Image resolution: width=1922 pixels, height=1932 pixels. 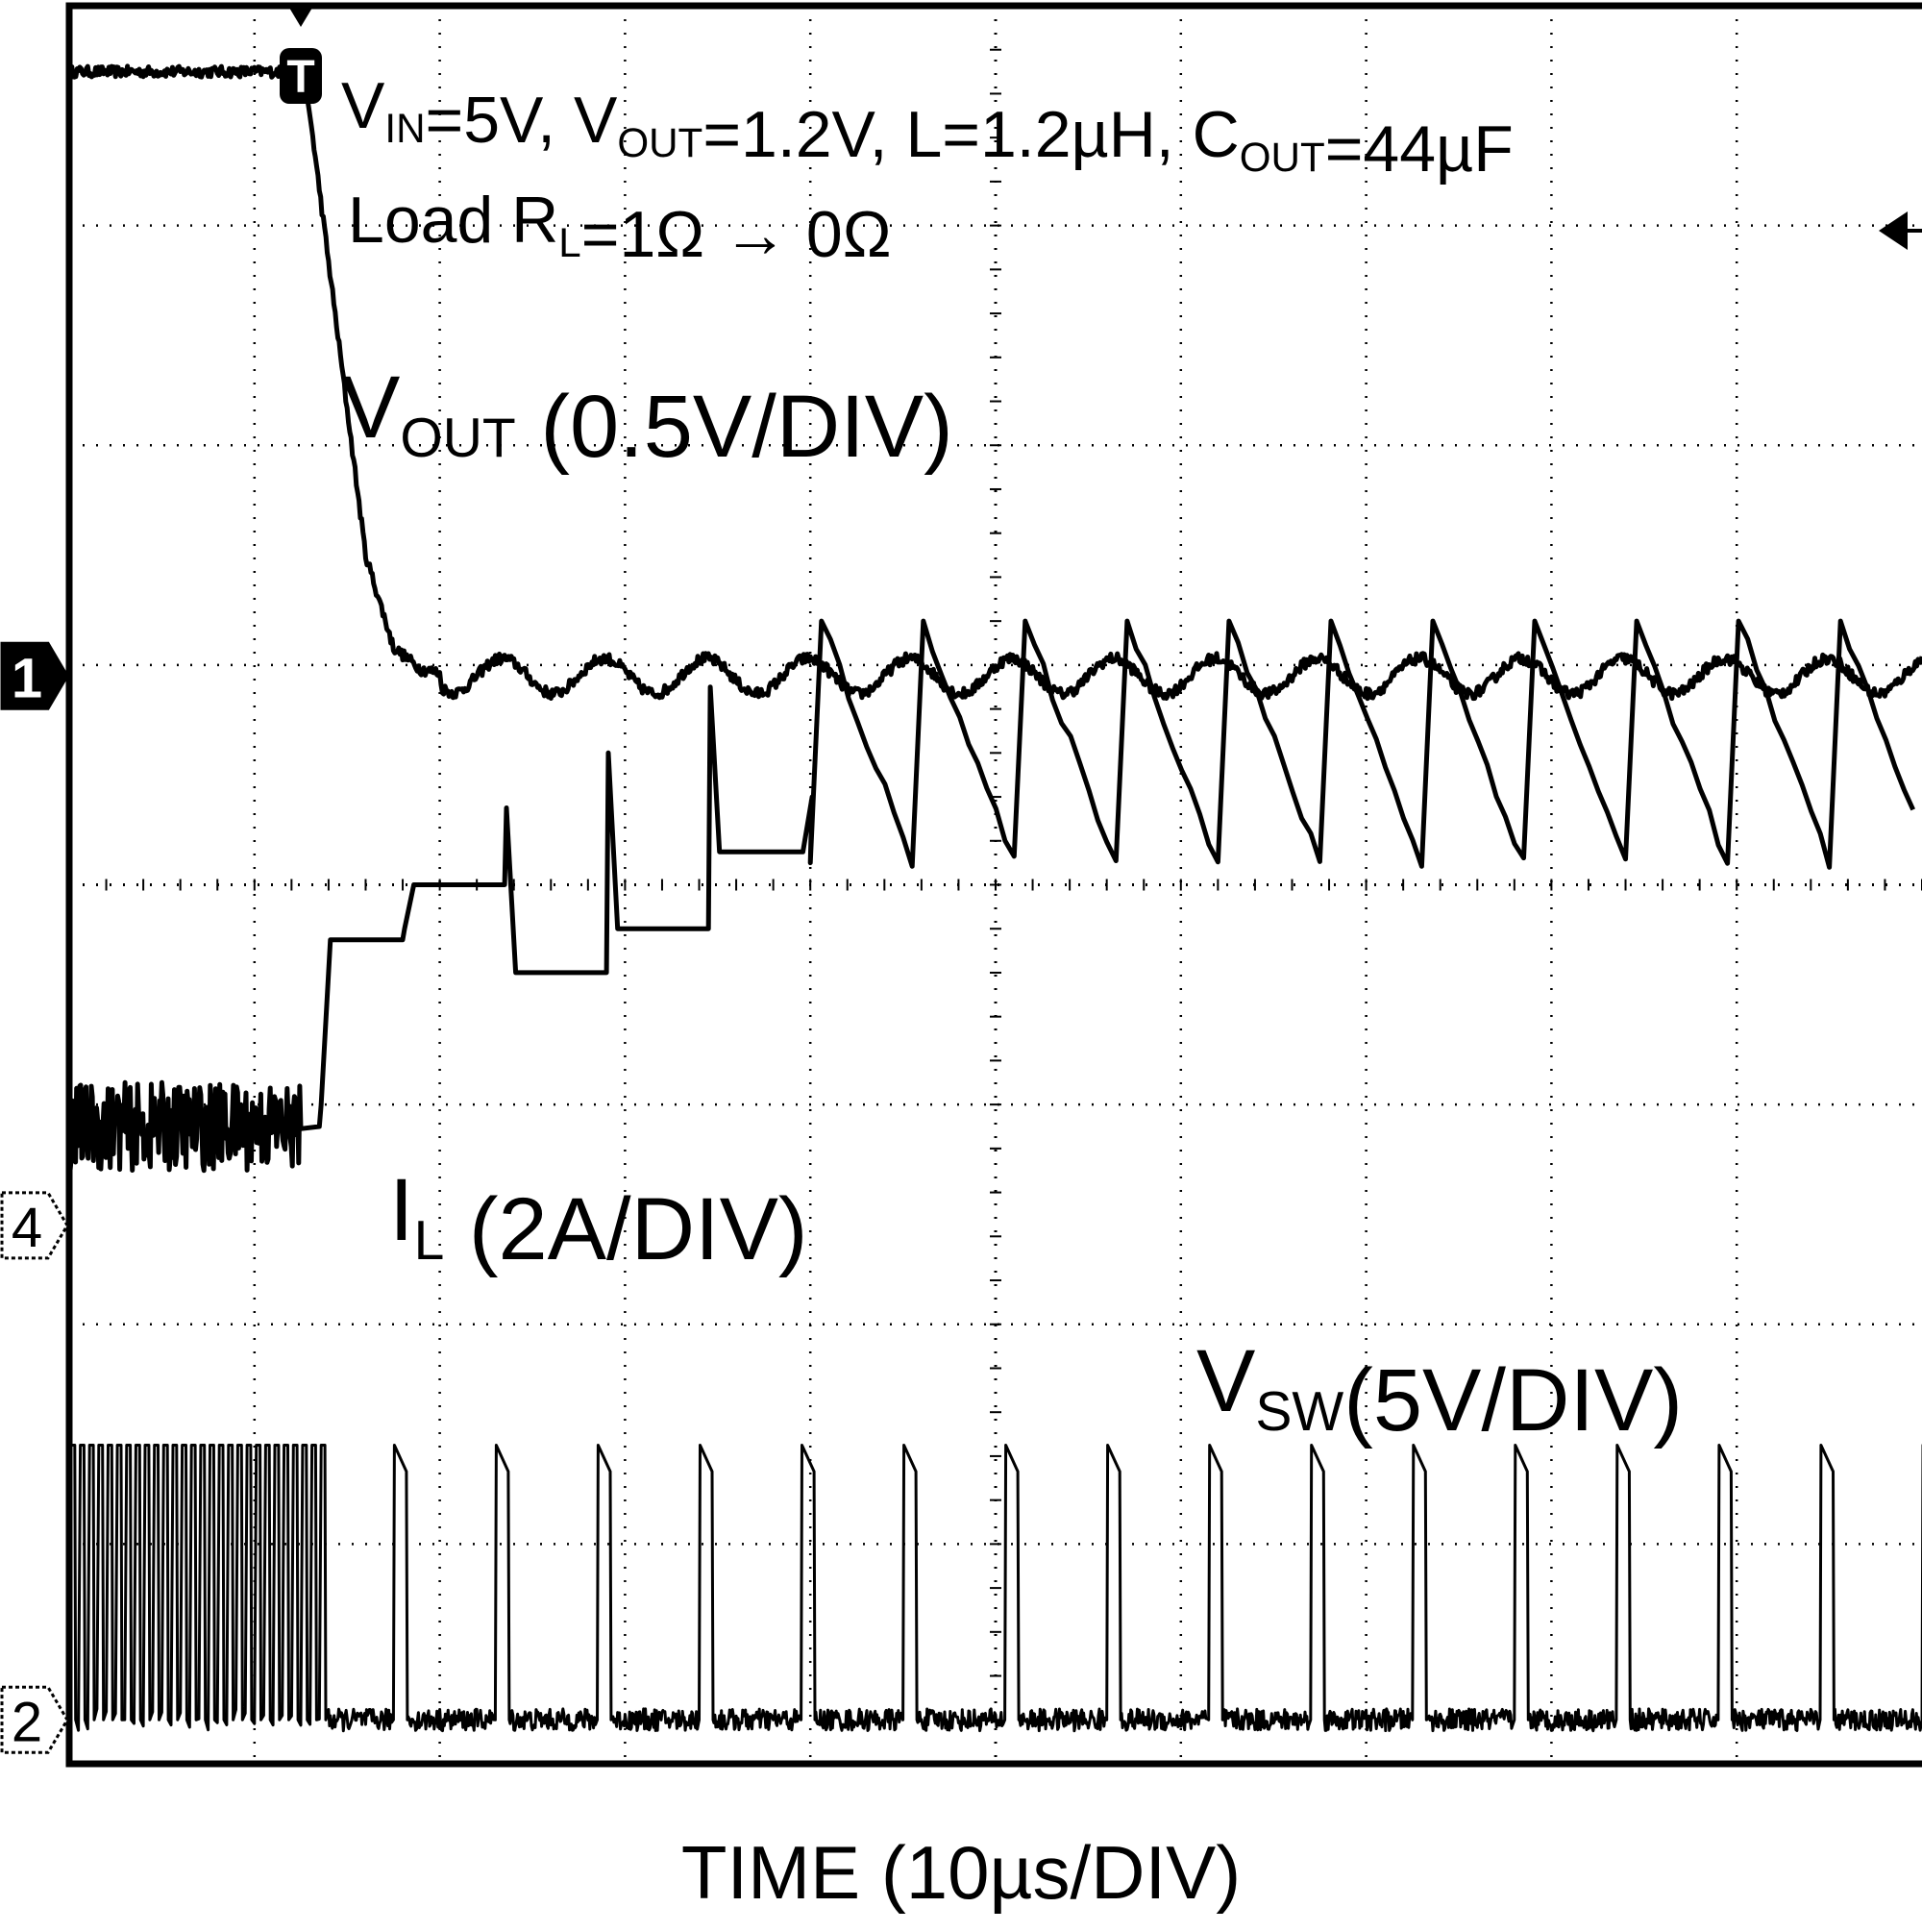 I want to click on il-label-run: (2A/DIV), so click(x=625, y=1229).